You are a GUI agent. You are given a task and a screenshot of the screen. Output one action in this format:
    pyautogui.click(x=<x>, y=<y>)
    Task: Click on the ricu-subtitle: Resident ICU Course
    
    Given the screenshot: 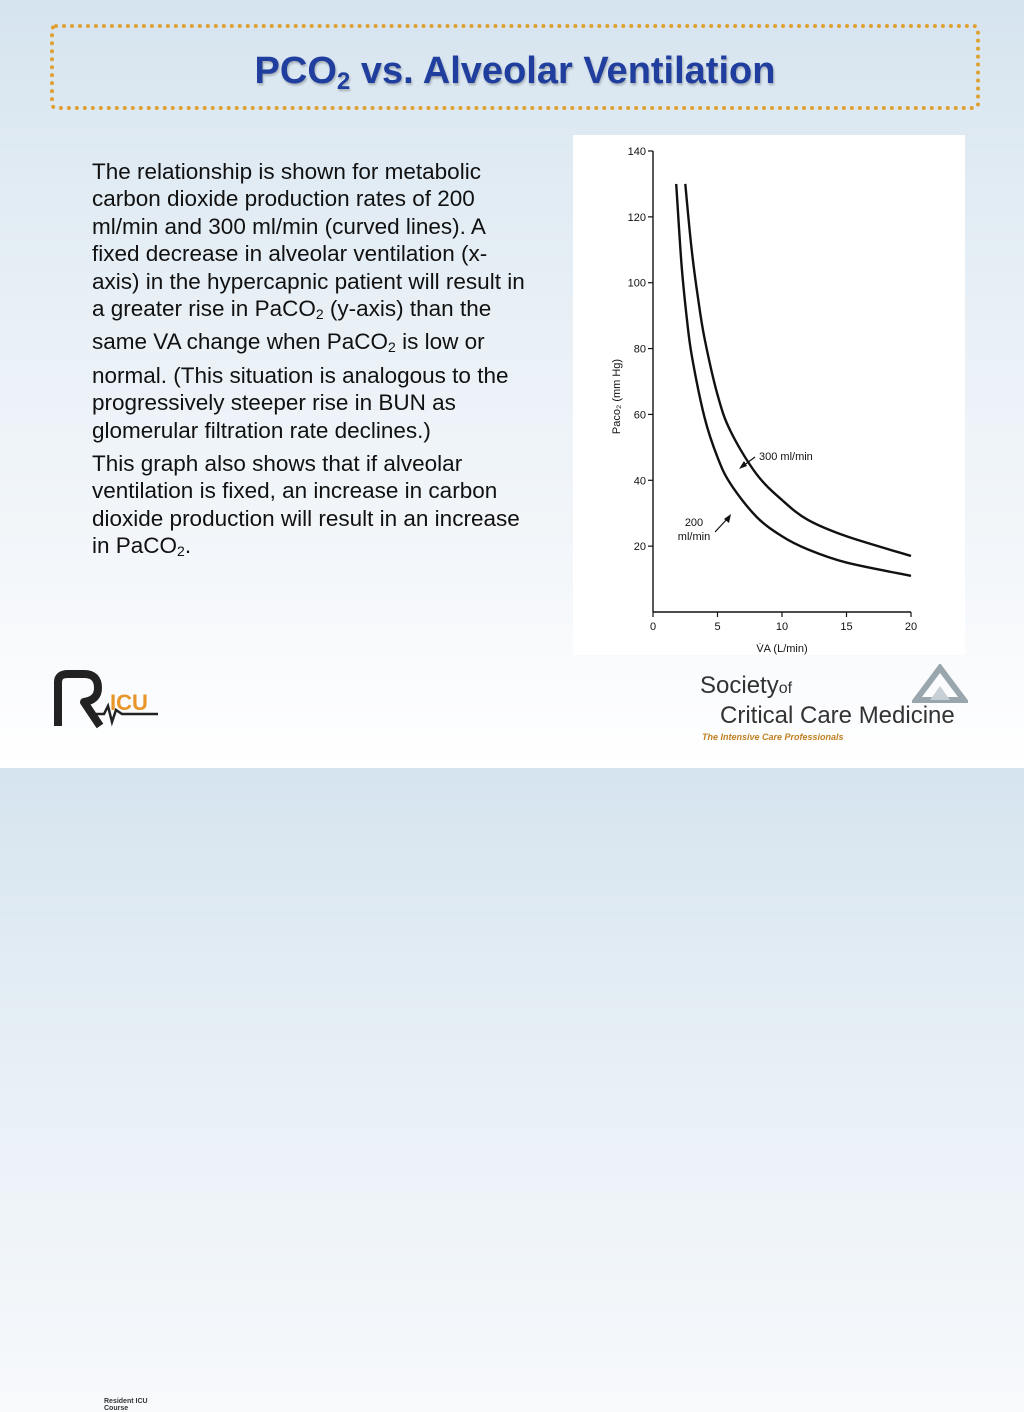 What is the action you would take?
    pyautogui.click(x=126, y=1405)
    